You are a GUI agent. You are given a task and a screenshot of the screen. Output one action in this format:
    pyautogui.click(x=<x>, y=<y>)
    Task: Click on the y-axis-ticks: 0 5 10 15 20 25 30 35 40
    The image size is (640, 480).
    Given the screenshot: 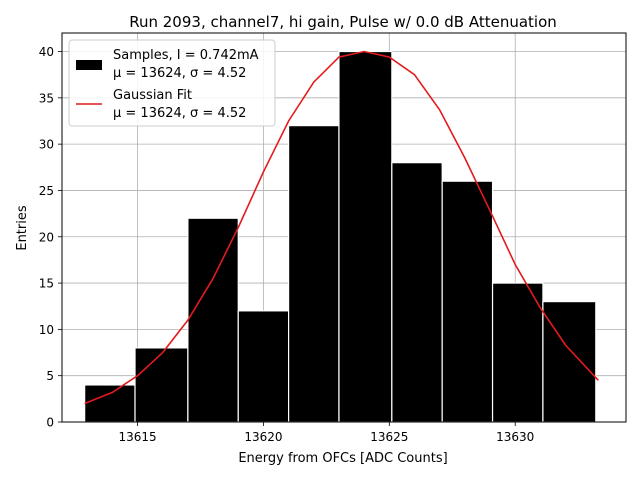 What is the action you would take?
    pyautogui.click(x=50, y=237)
    